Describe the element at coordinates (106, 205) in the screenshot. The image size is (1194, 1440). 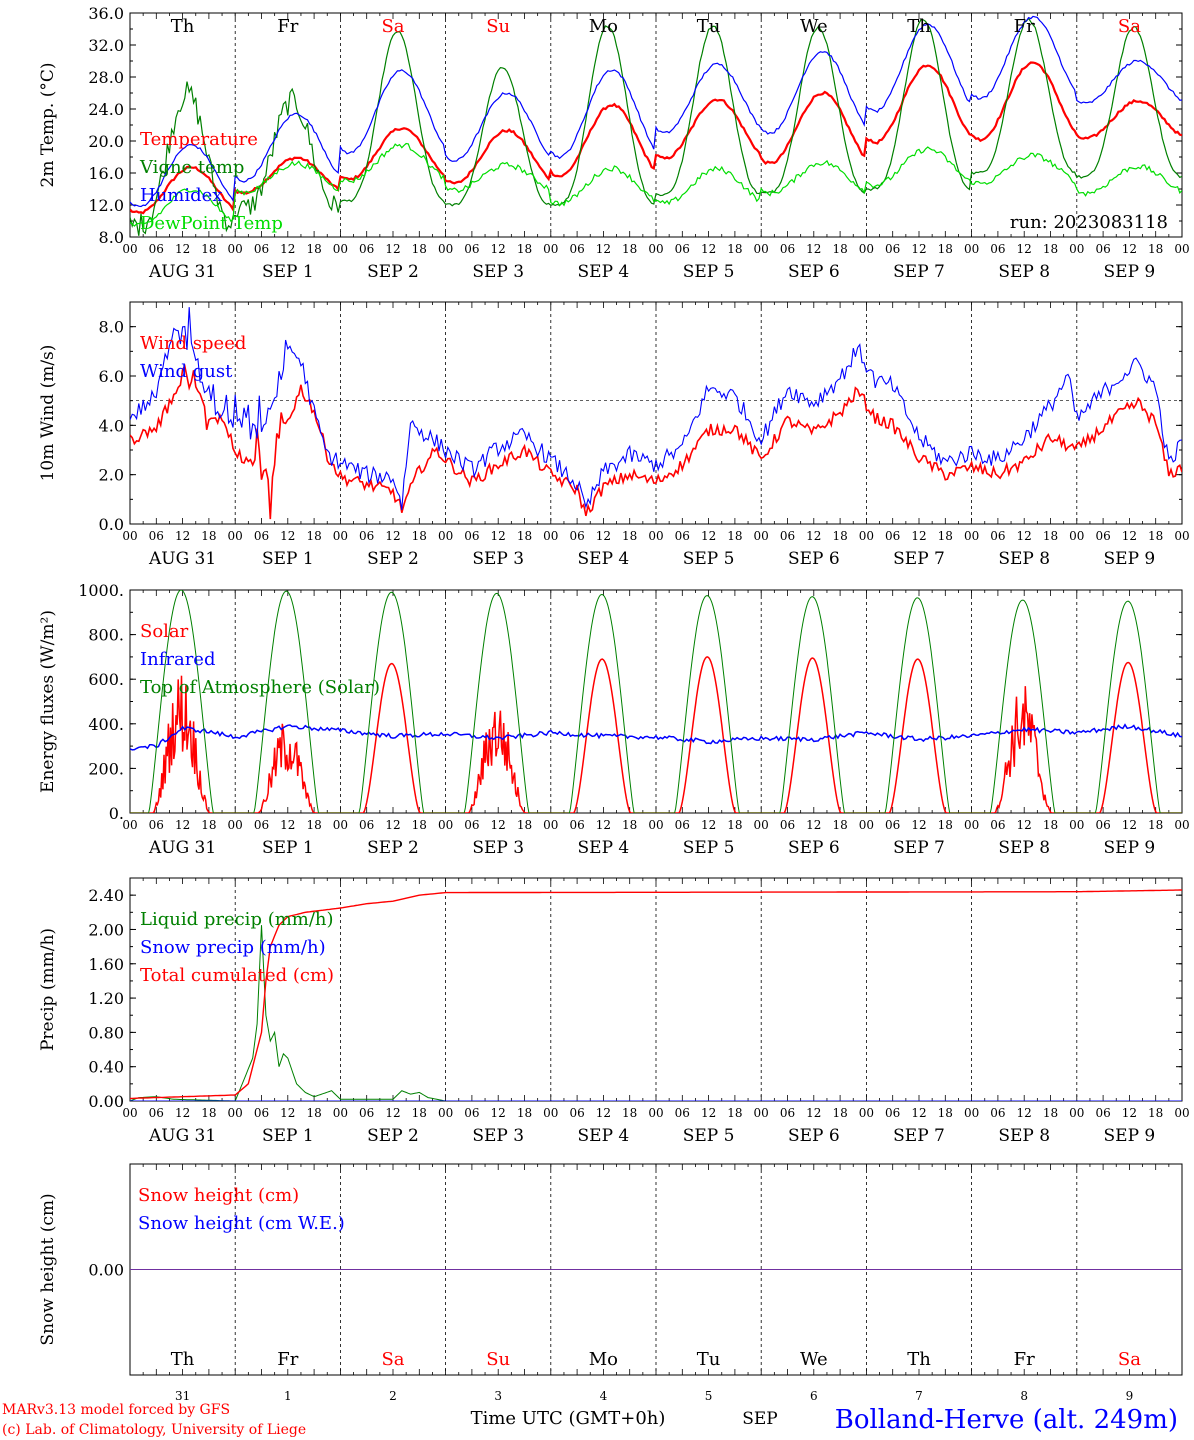
I see `y-tick-label: 12.0` at that location.